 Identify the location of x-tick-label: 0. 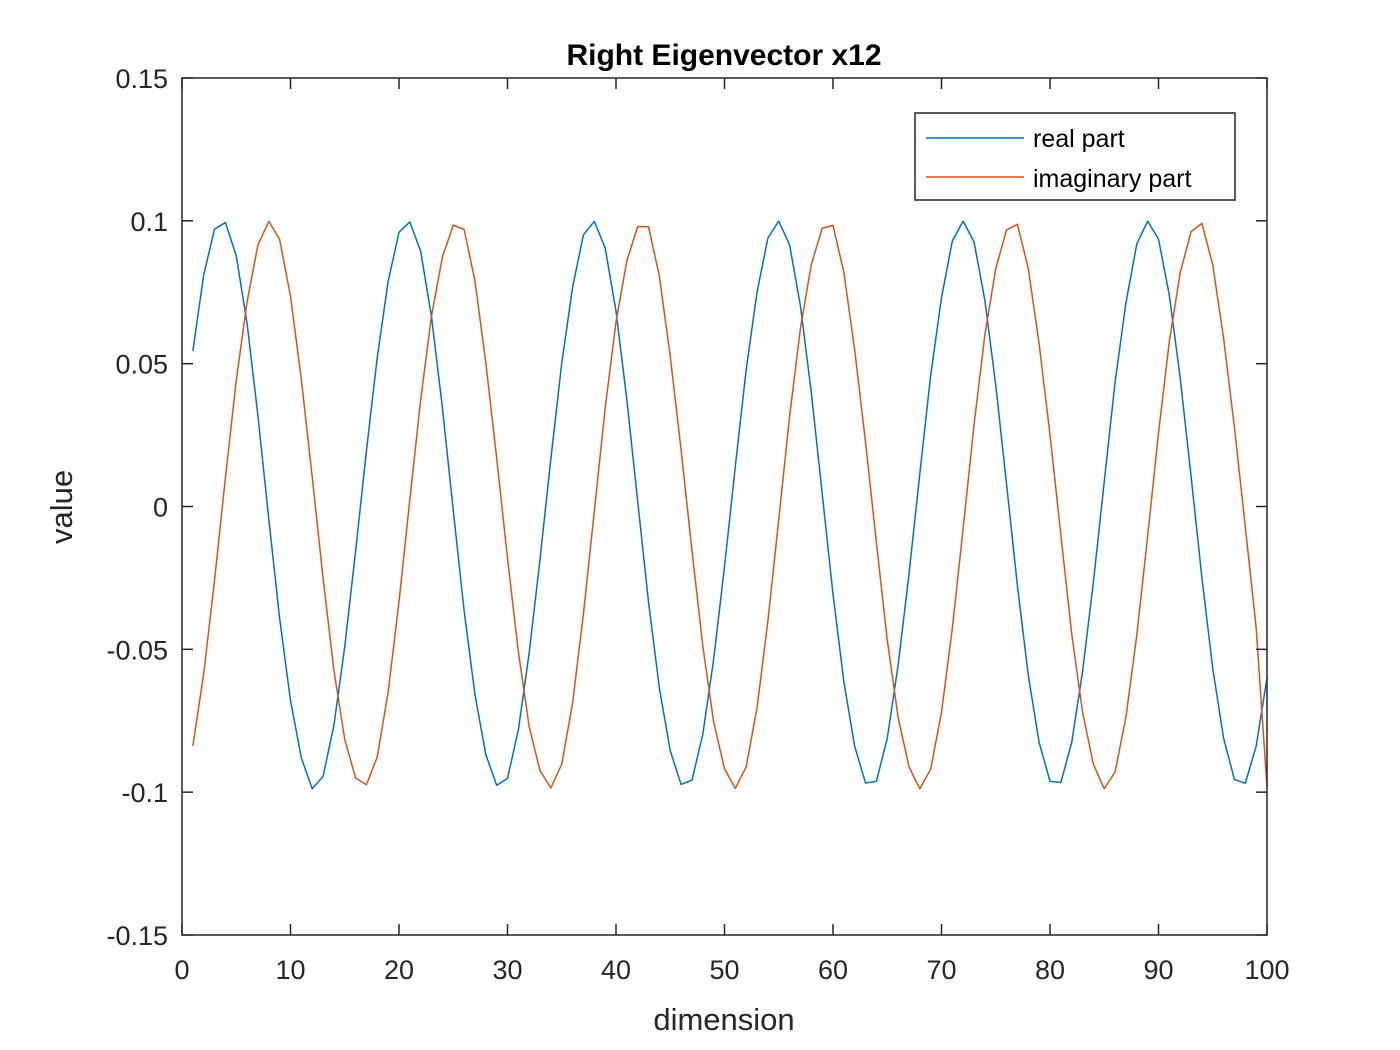
(181, 970).